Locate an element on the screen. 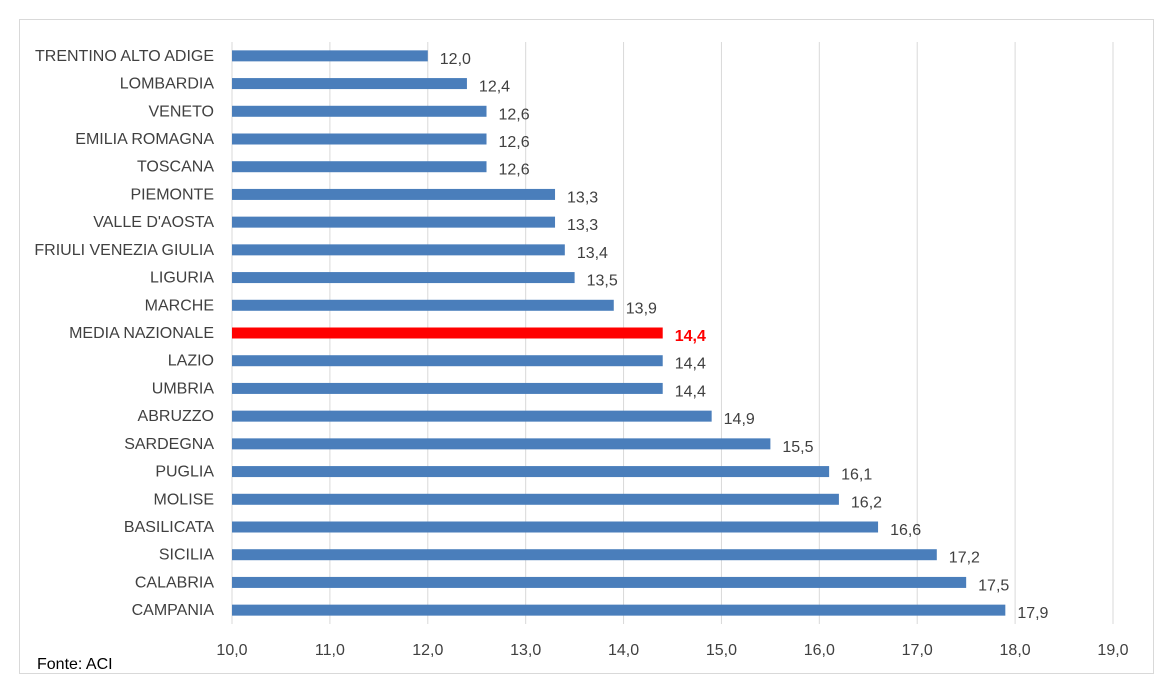 Image resolution: width=1173 pixels, height=697 pixels. category-label: VENETO is located at coordinates (182, 111).